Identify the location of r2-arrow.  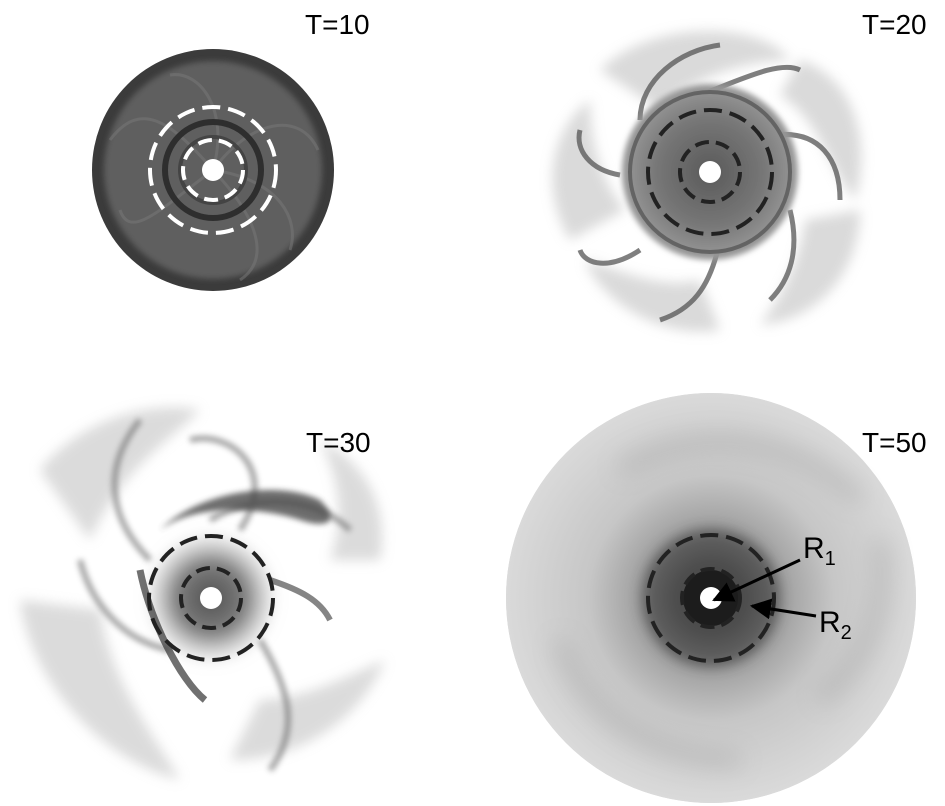
(783, 609).